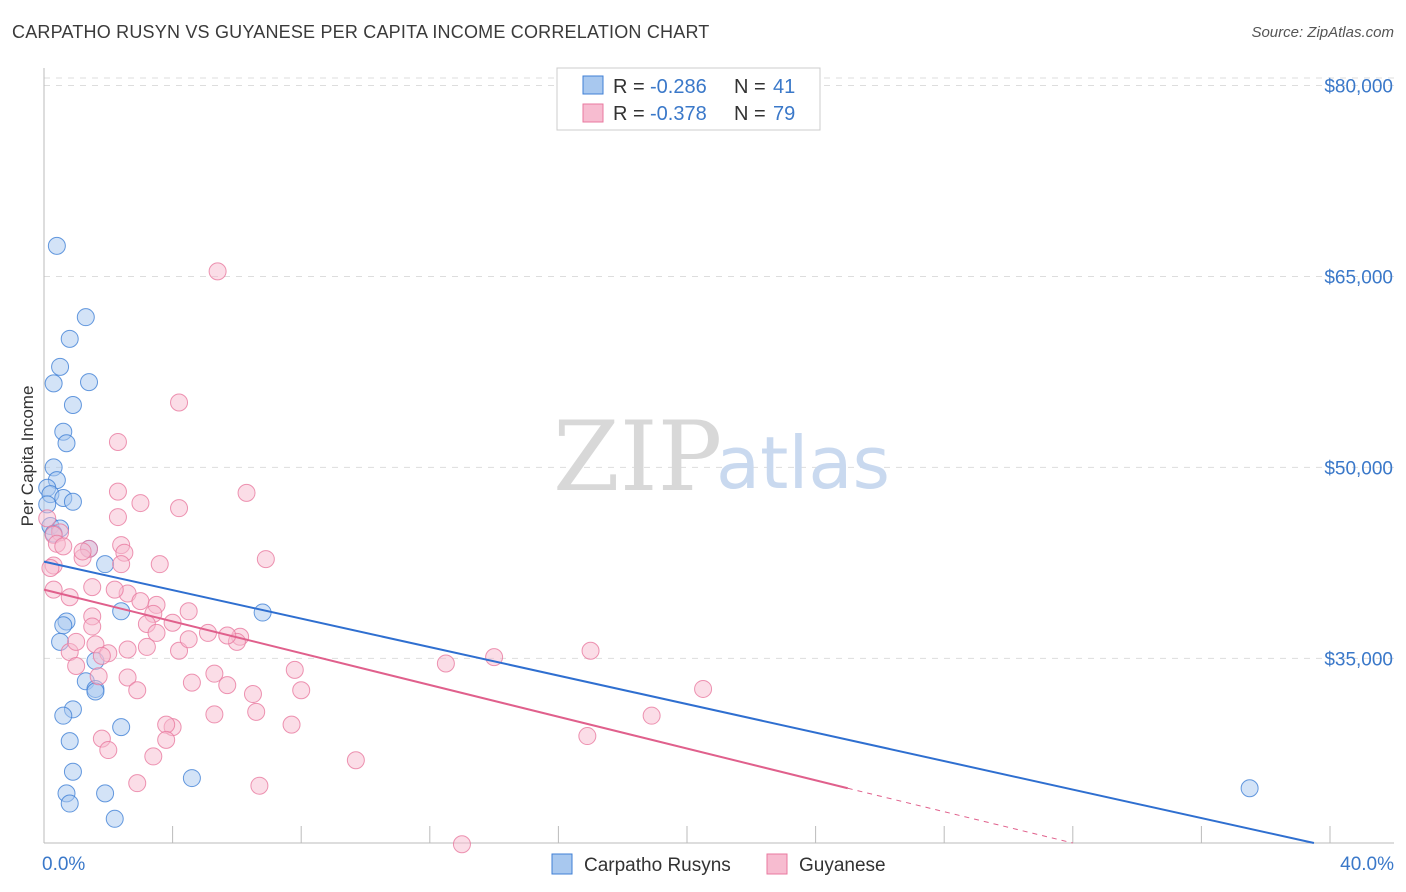 The image size is (1406, 892). Describe the element at coordinates (1358, 468) in the screenshot. I see `y-tick-label: $50,000` at that location.